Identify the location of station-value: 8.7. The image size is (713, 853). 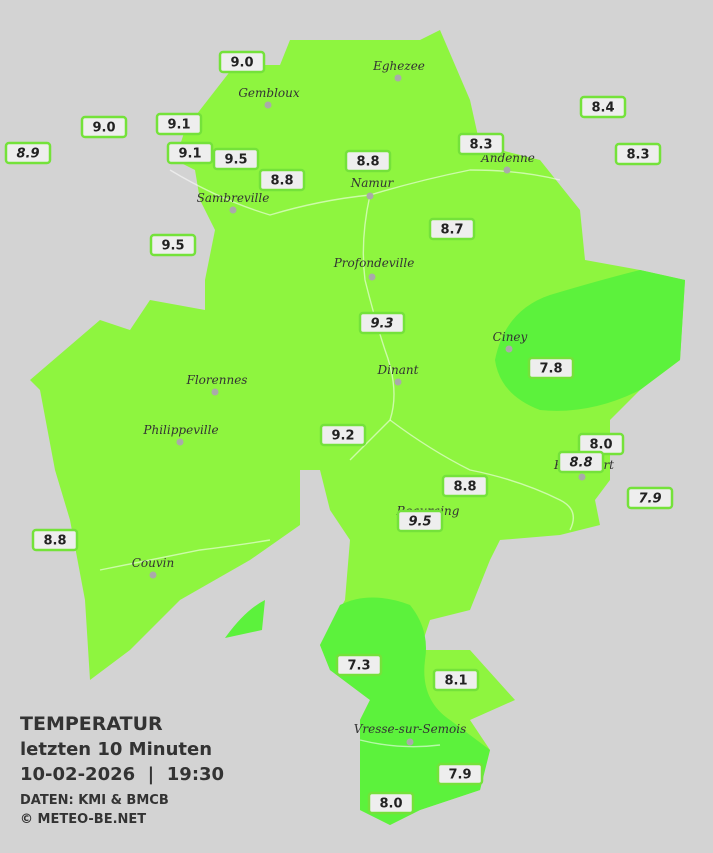
(451, 230).